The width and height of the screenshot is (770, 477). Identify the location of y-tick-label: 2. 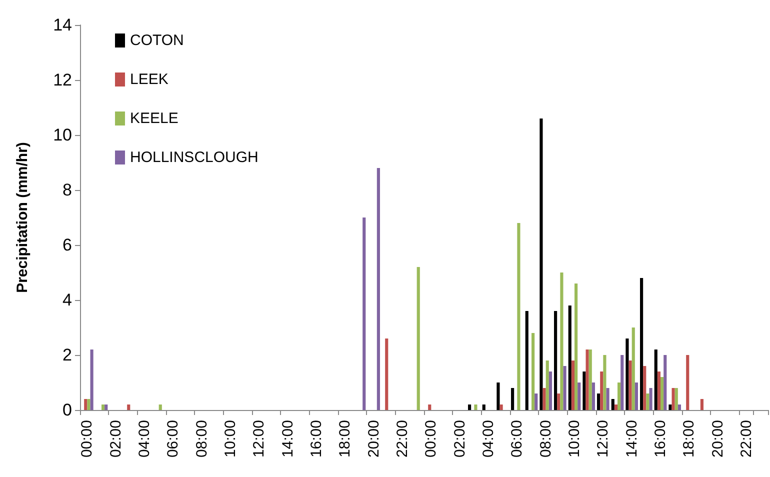
(67, 355).